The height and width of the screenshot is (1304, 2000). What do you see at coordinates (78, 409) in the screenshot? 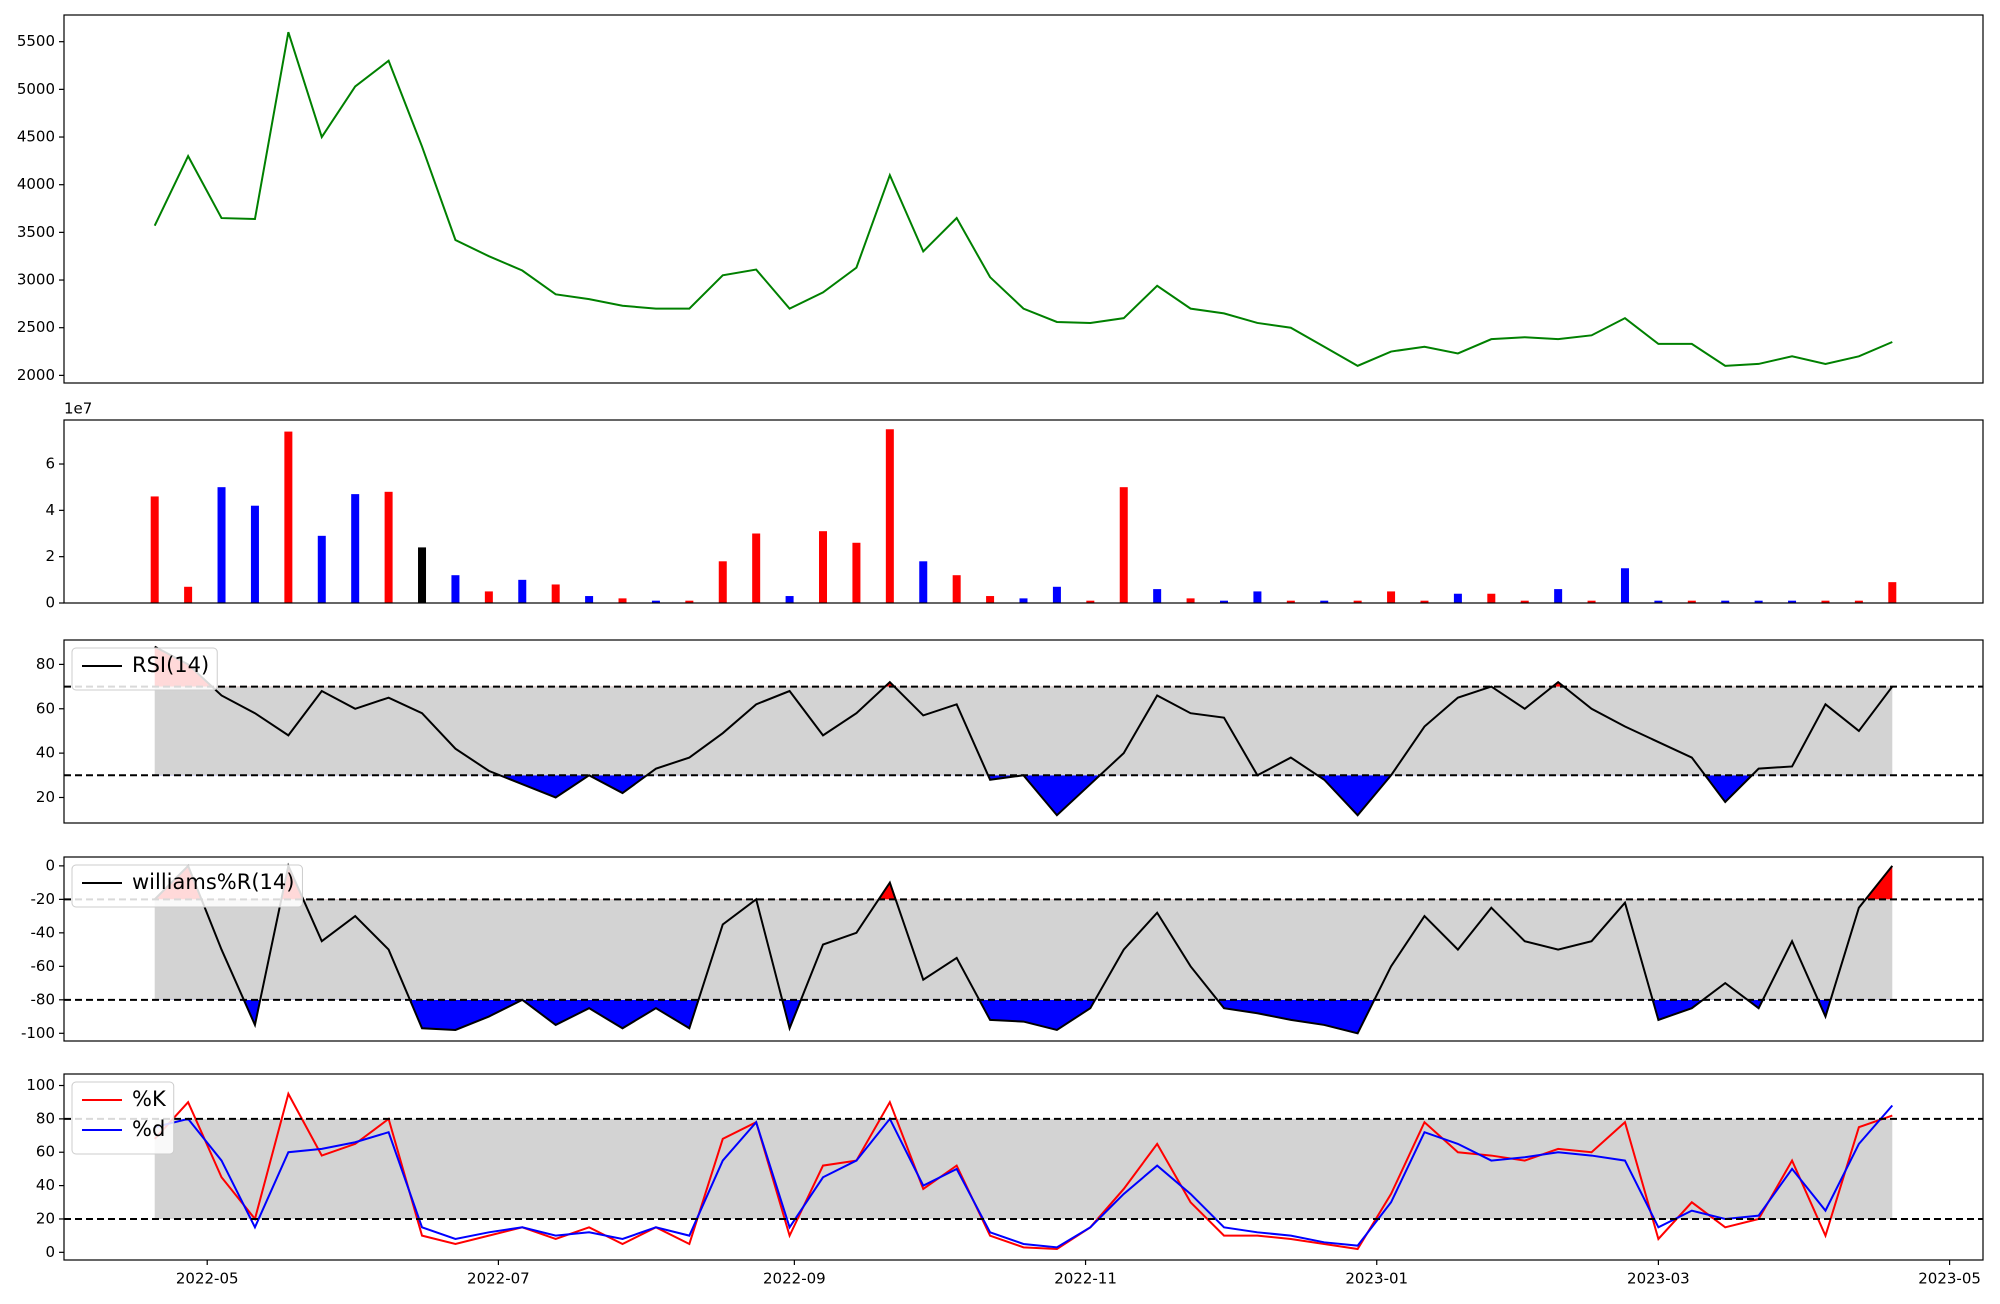
I see `offset-label: 1e7` at bounding box center [78, 409].